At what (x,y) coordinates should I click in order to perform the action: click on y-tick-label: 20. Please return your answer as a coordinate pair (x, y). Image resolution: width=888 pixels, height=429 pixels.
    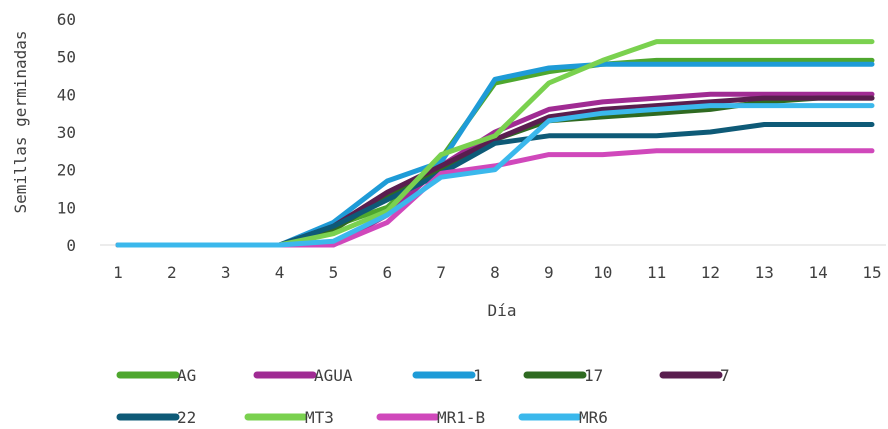
    Looking at the image, I should click on (66, 170).